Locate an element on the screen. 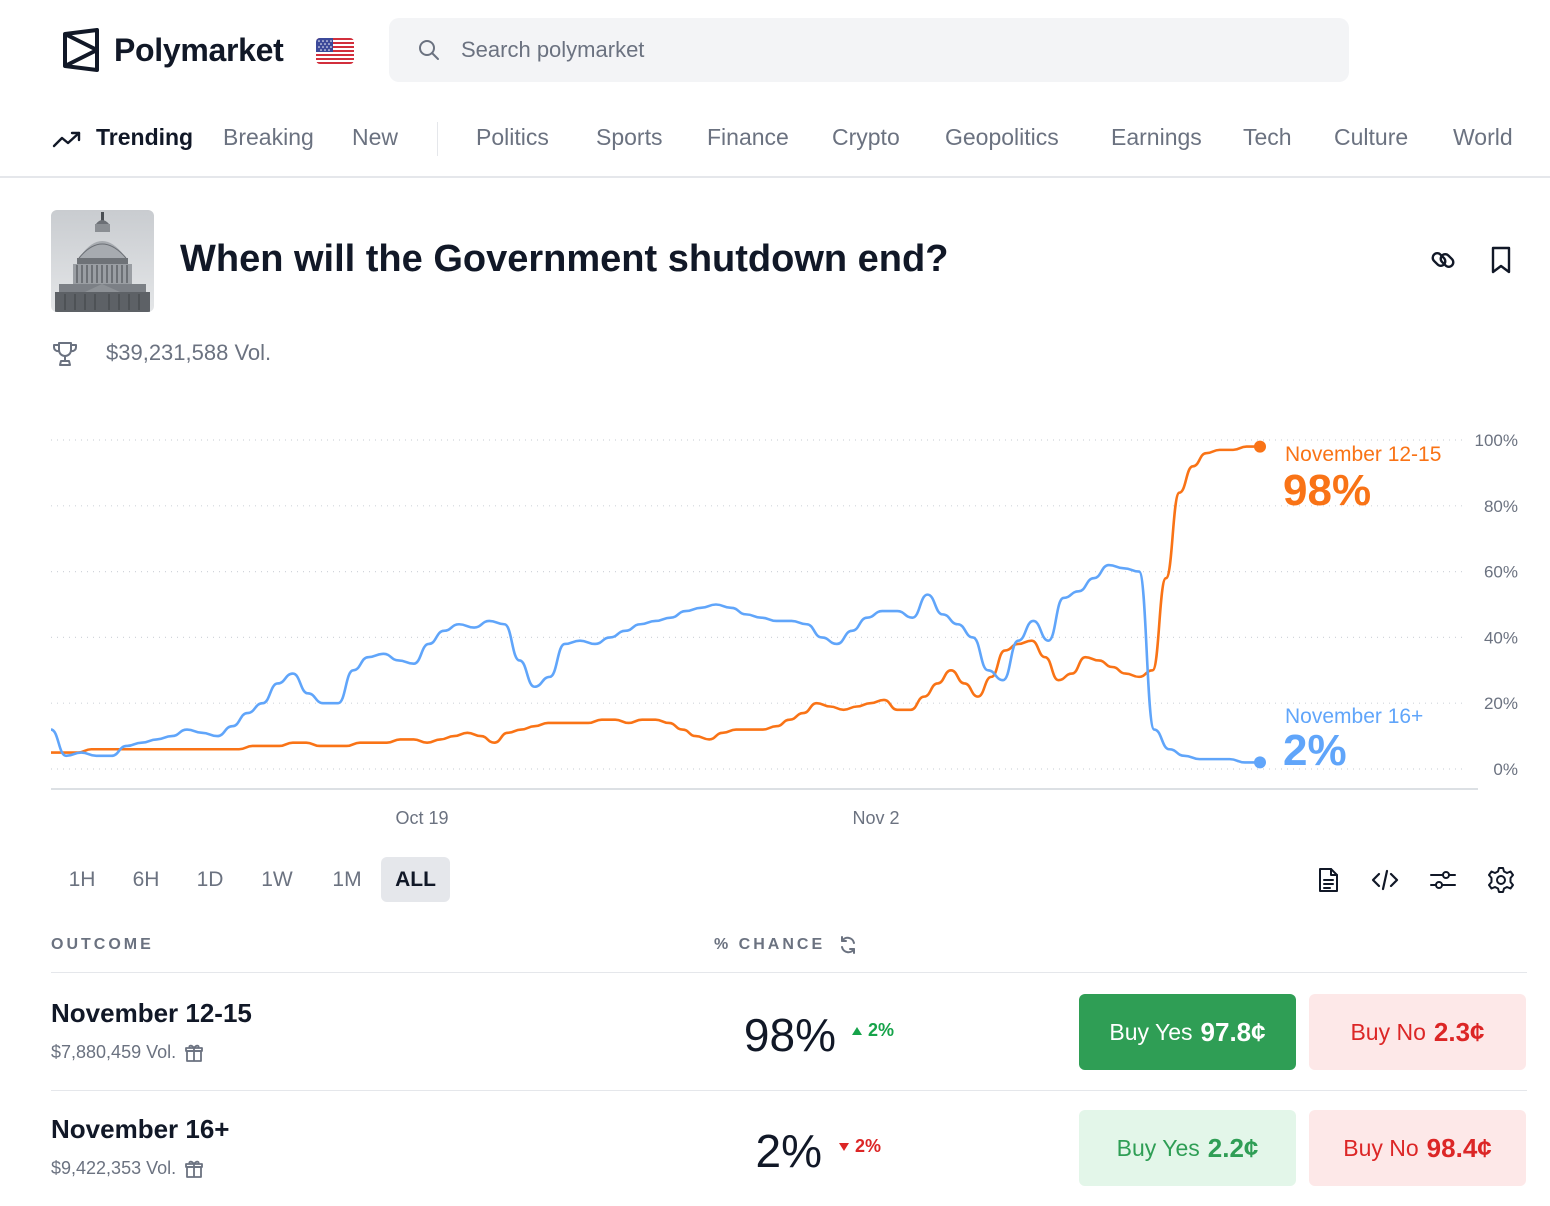 The height and width of the screenshot is (1206, 1550). nav-sports: Sports is located at coordinates (629, 137).